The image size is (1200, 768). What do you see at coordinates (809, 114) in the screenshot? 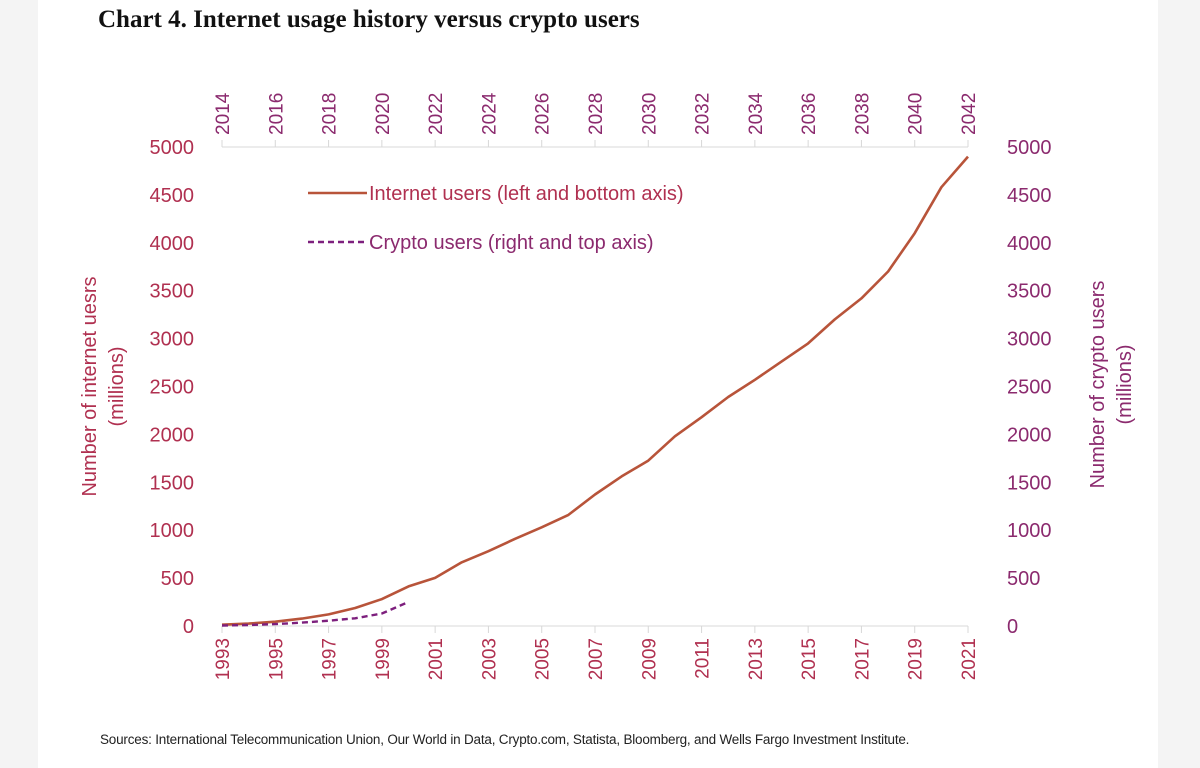
I see `top-tick-label: 2036` at bounding box center [809, 114].